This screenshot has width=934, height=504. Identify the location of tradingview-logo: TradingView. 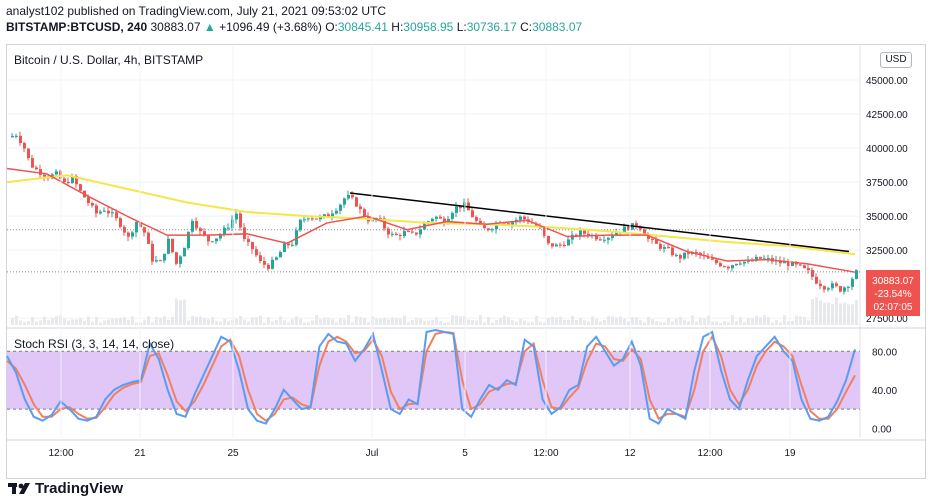
(86, 488).